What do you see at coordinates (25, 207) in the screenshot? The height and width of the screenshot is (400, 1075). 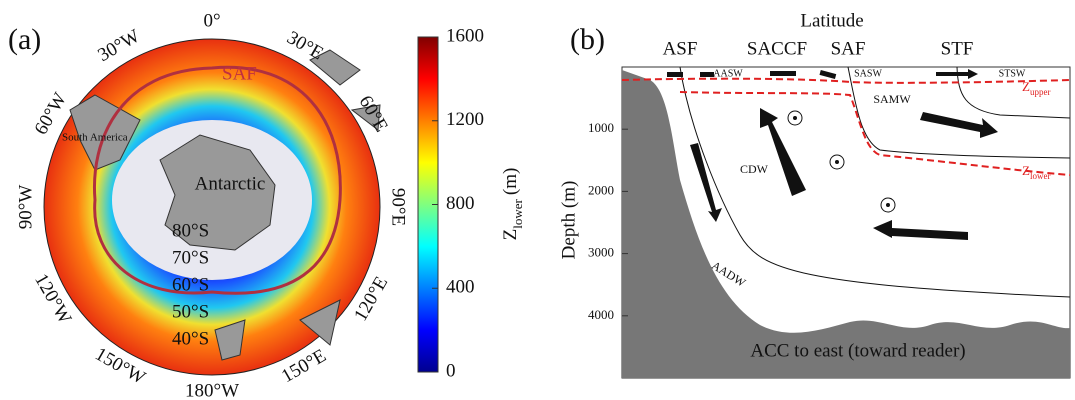 I see `longitude-label: 90°W` at bounding box center [25, 207].